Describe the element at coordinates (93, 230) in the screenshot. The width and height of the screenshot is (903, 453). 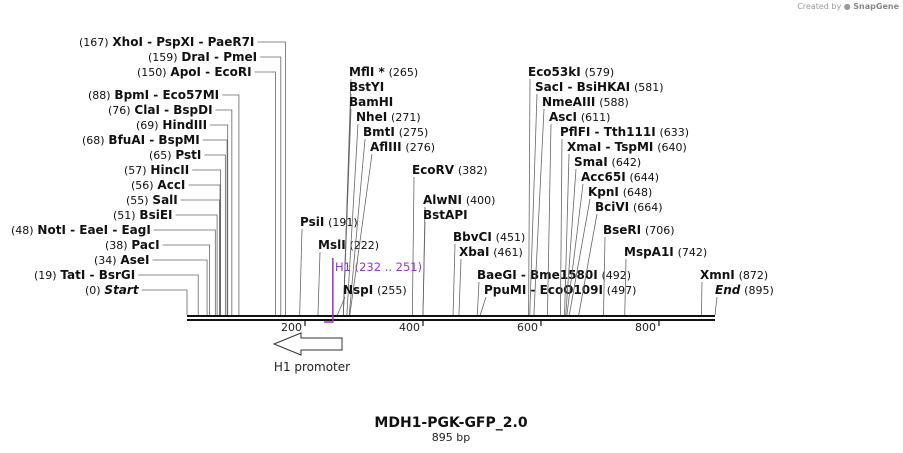
I see `site-name: NotI - EaeI - EagI` at that location.